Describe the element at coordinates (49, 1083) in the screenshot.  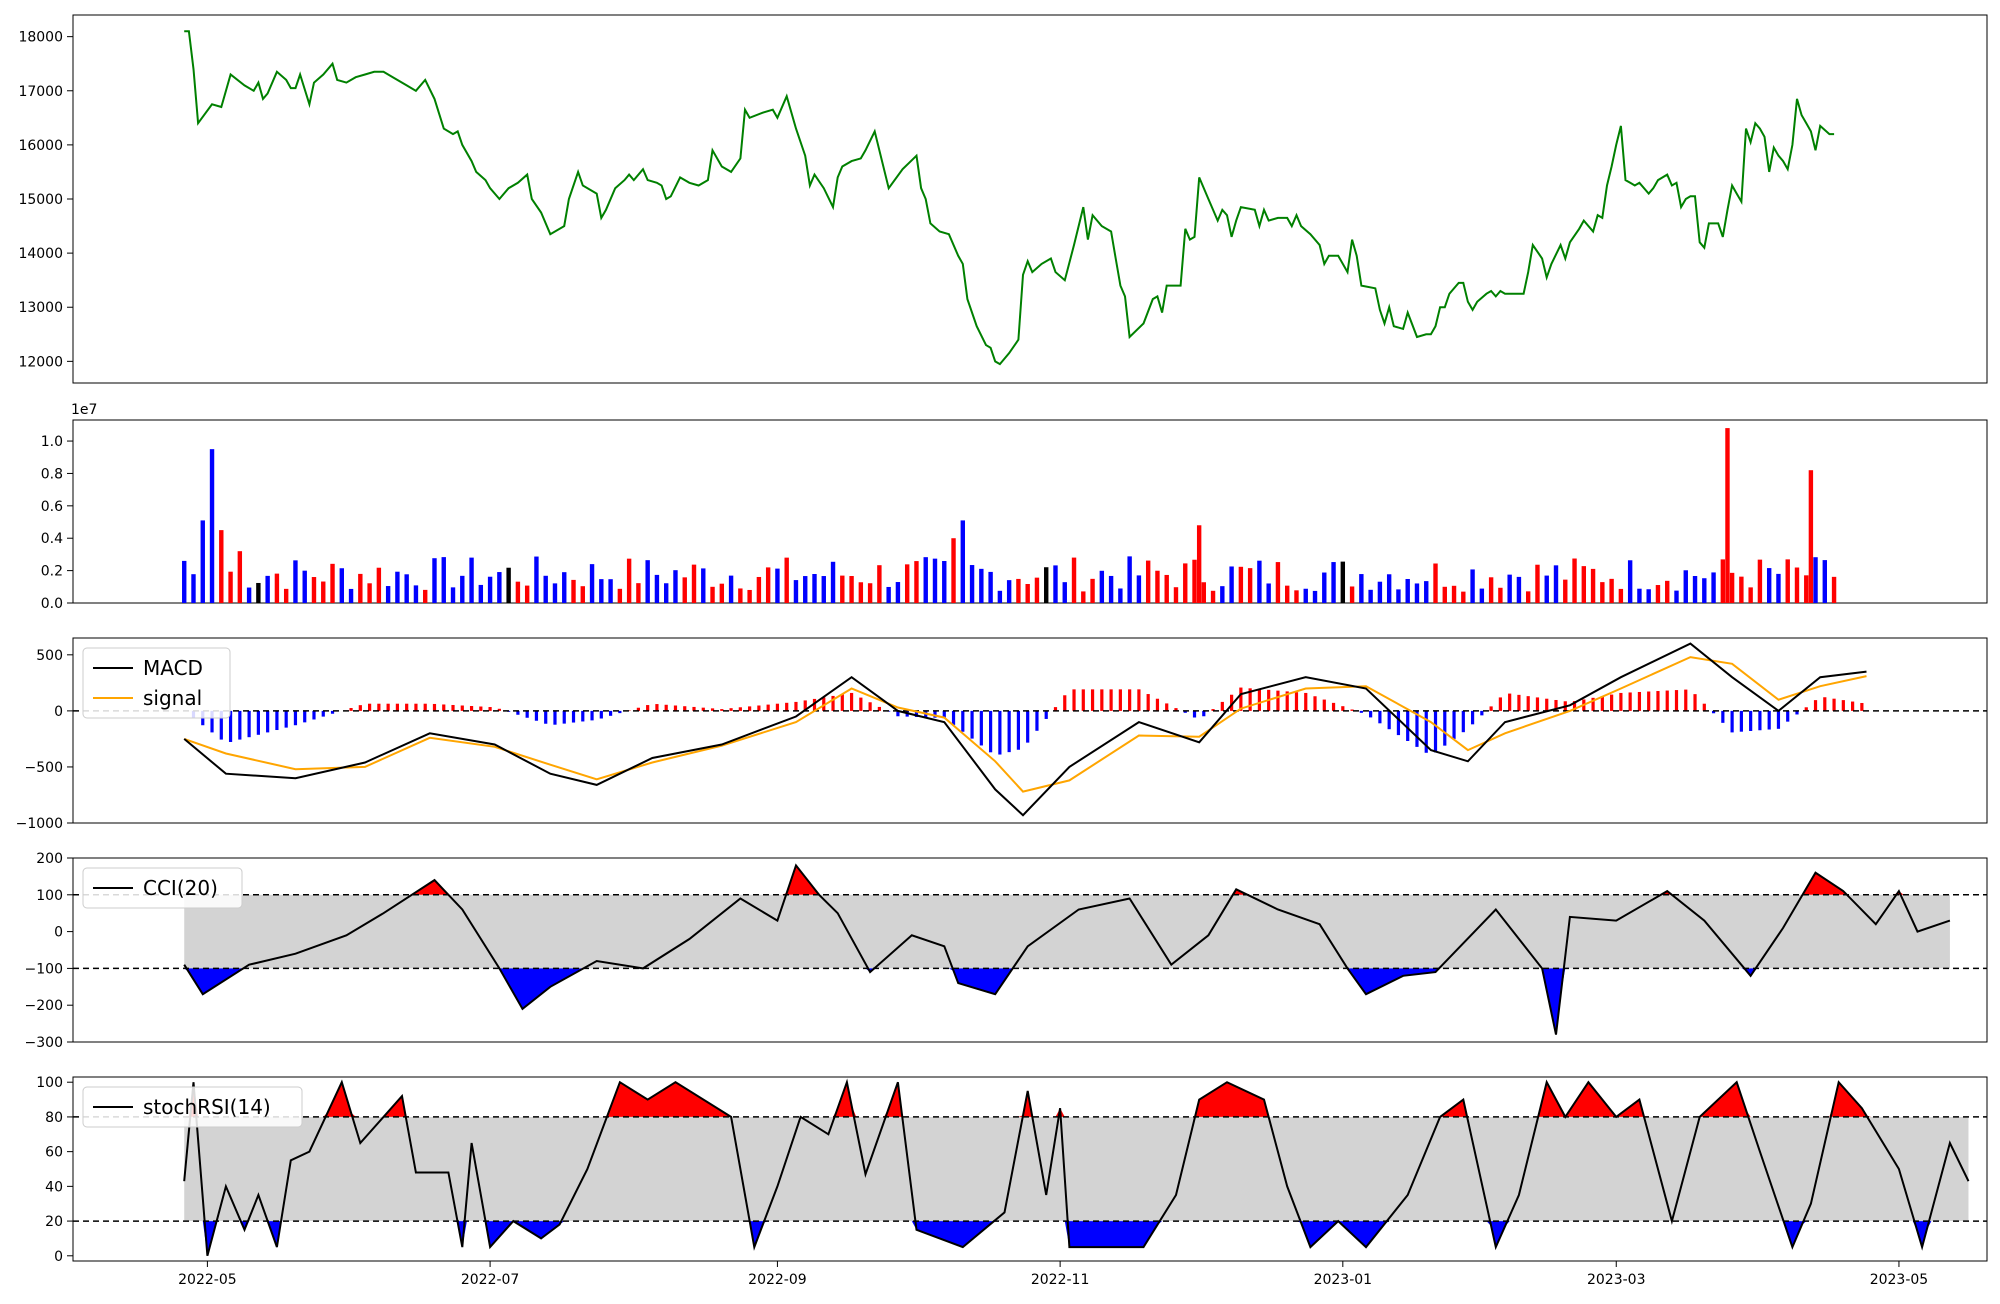
I see `y-tick-label: 100` at that location.